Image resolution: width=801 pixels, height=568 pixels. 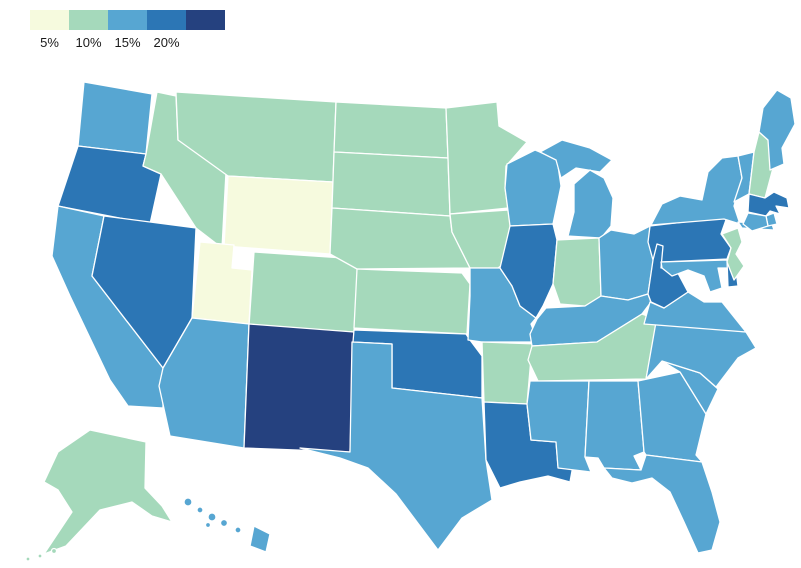 What do you see at coordinates (115, 118) in the screenshot?
I see `state-wa` at bounding box center [115, 118].